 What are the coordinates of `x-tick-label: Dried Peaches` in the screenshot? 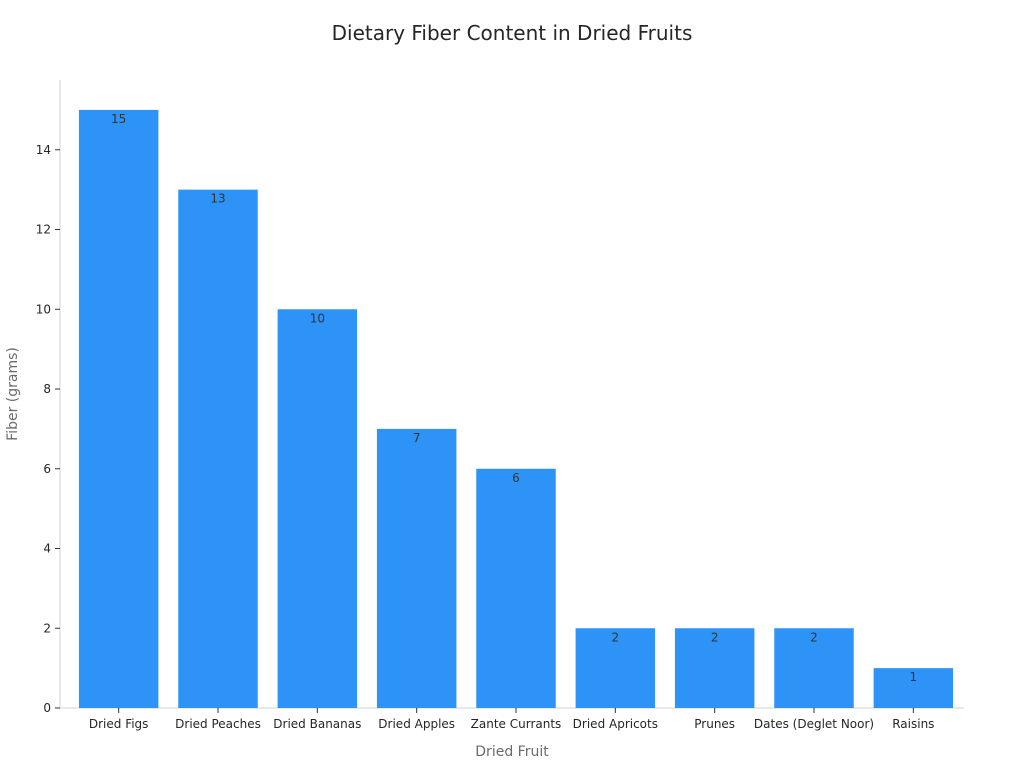 It's located at (218, 724).